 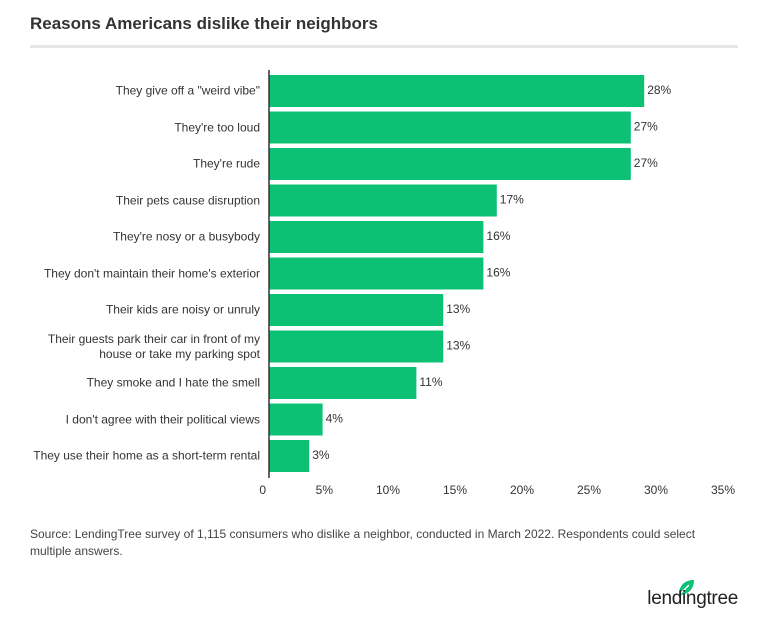 What do you see at coordinates (455, 490) in the screenshot?
I see `x-tick-label: 15%` at bounding box center [455, 490].